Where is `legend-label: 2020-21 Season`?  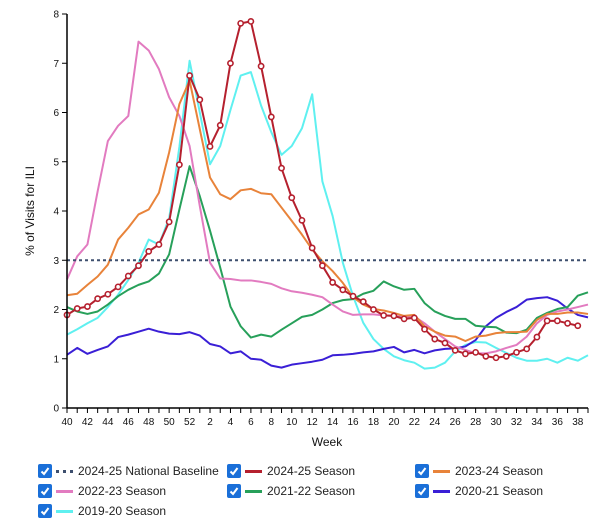
legend-label: 2020-21 Season is located at coordinates (499, 491).